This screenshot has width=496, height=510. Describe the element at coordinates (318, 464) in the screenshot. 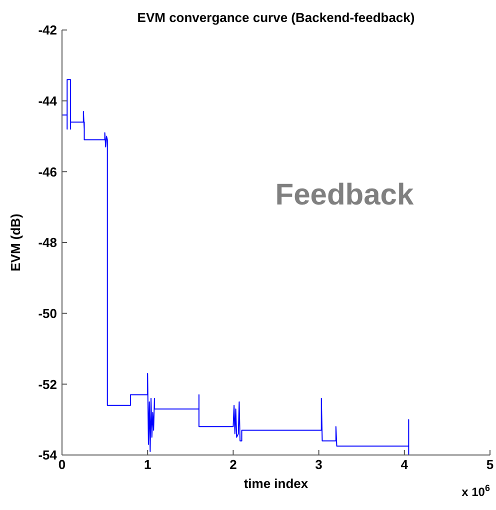

I see `x-tick-label: 3` at that location.